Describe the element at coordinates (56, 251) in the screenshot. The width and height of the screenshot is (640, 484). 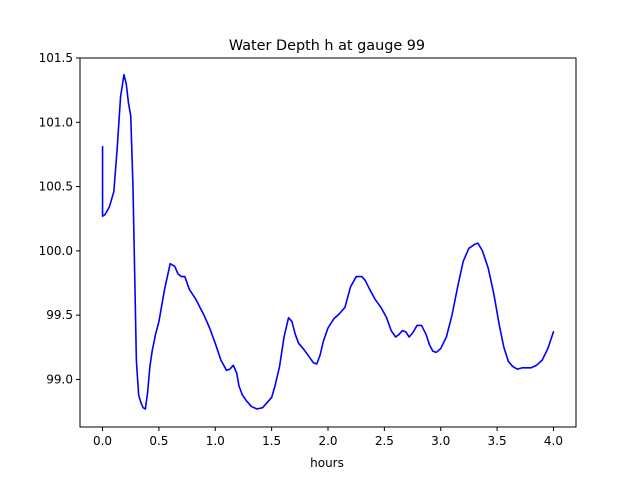
I see `y-tick-label: 100.0` at that location.